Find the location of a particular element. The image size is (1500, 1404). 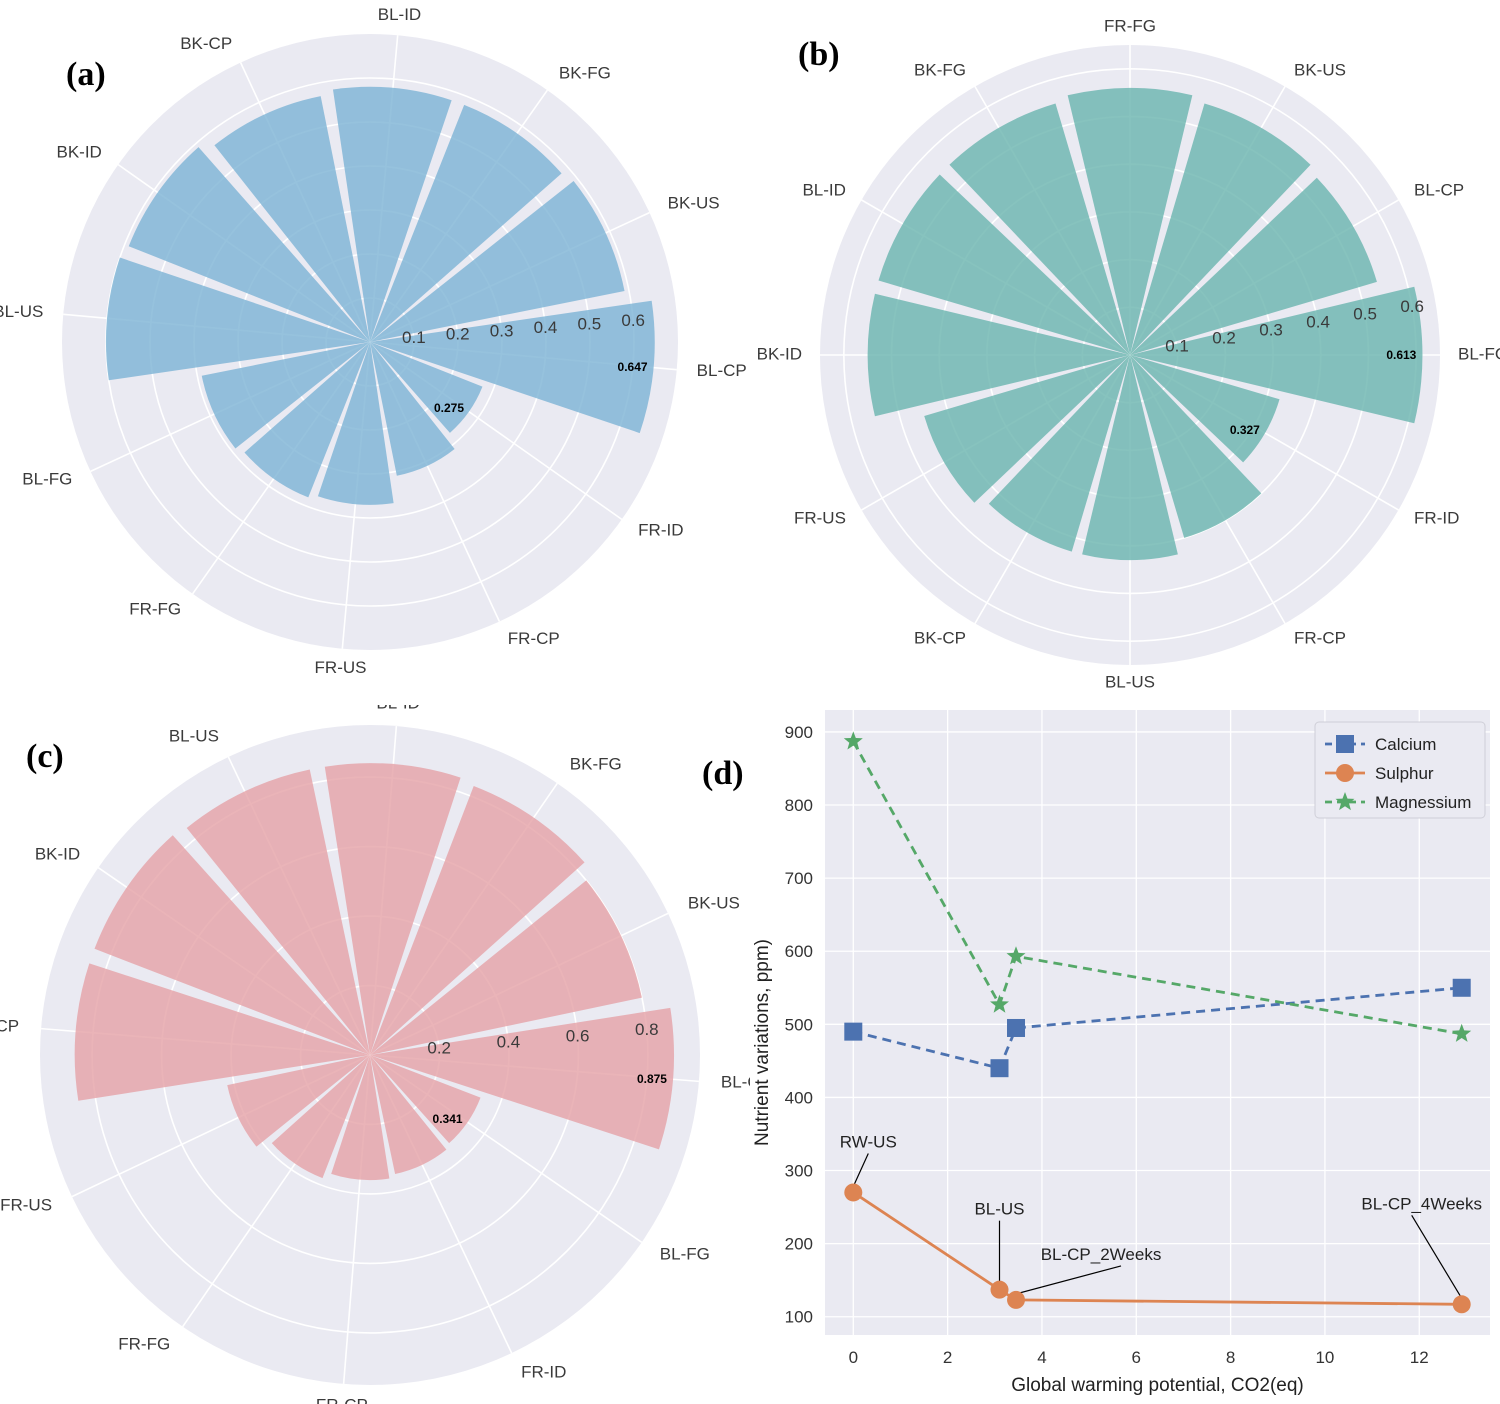

series-line-calcium is located at coordinates (1157, 1028).